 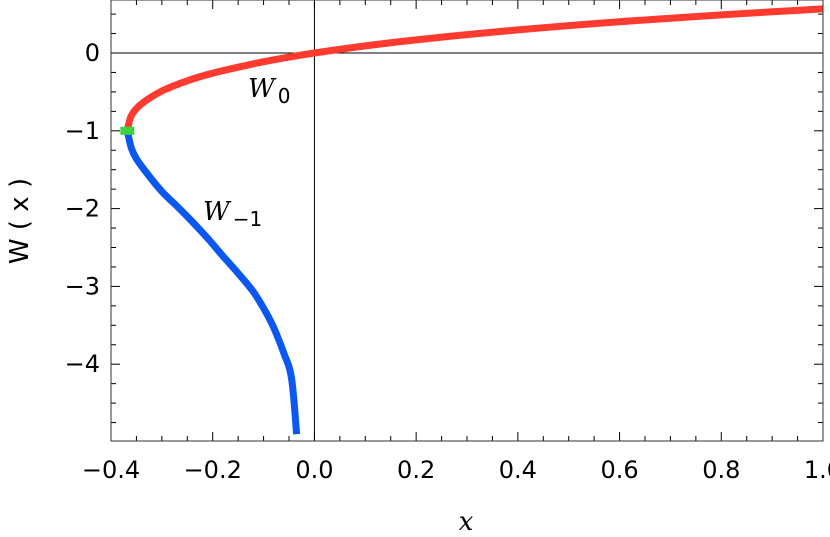 I want to click on y-tick-label: −2, so click(x=82, y=209).